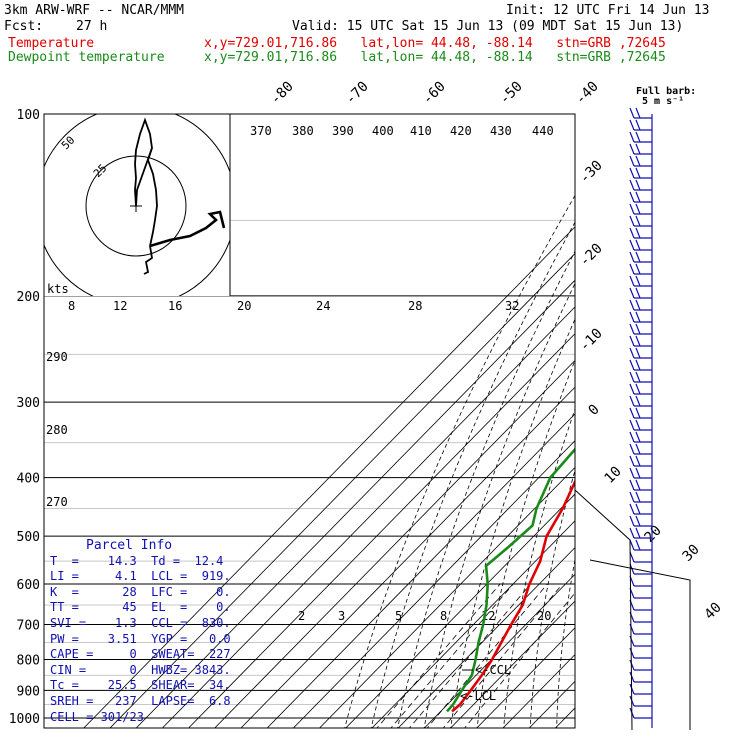 Image resolution: width=740 pixels, height=740 pixels. Describe the element at coordinates (501, 131) in the screenshot. I see `theta-e-label: 430` at that location.